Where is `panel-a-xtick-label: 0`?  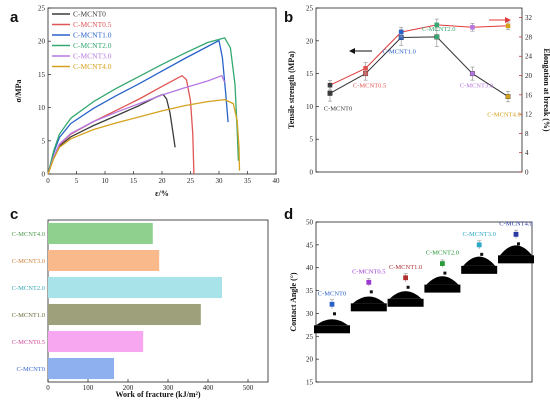 panel-a-xtick-label: 0 is located at coordinates (48, 181).